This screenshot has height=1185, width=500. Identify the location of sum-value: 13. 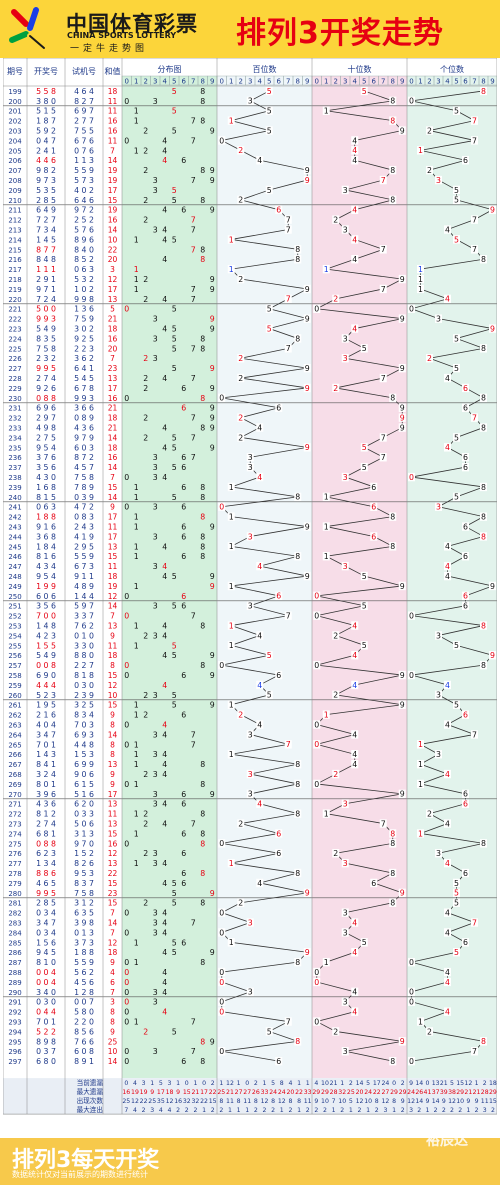
(113, 546).